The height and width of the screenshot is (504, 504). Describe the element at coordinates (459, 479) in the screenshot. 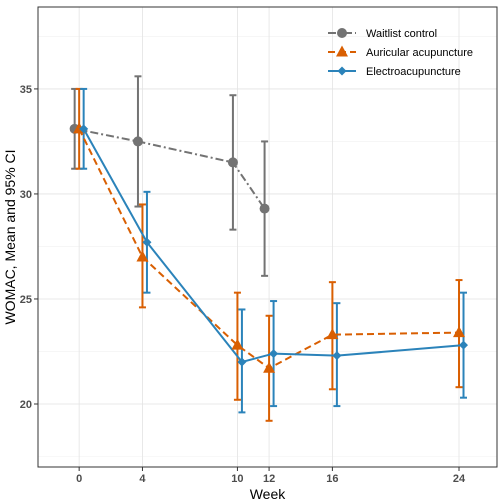

I see `x-tick-label: 24` at that location.